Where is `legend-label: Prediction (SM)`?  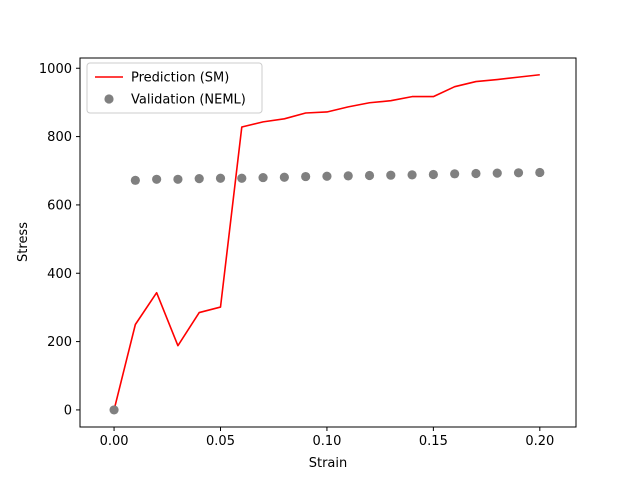 legend-label: Prediction (SM) is located at coordinates (180, 78).